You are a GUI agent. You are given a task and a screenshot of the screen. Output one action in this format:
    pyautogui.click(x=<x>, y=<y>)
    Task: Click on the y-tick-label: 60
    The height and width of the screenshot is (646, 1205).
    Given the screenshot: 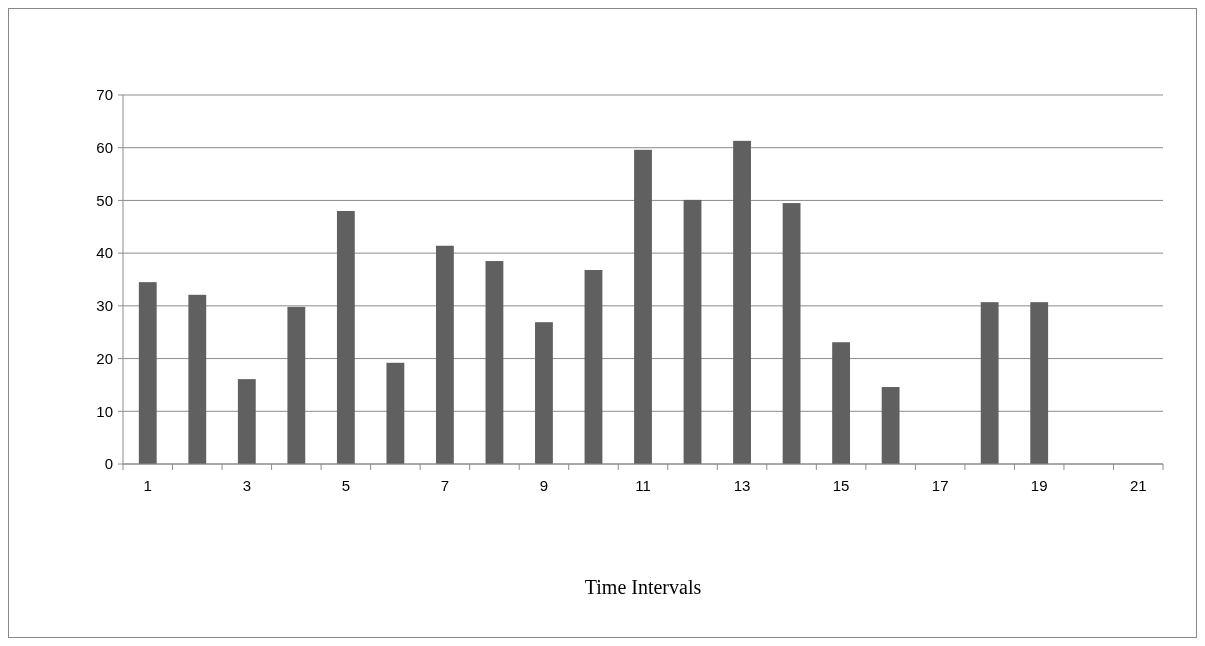 What is the action you would take?
    pyautogui.click(x=104, y=147)
    